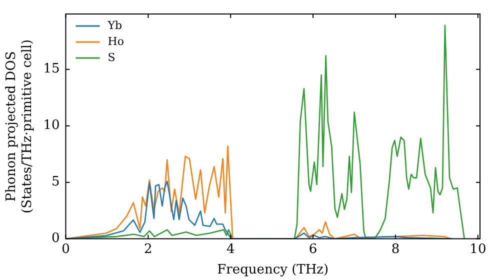 This screenshot has width=500, height=280. Describe the element at coordinates (313, 249) in the screenshot. I see `x-tick-label: 6` at that location.